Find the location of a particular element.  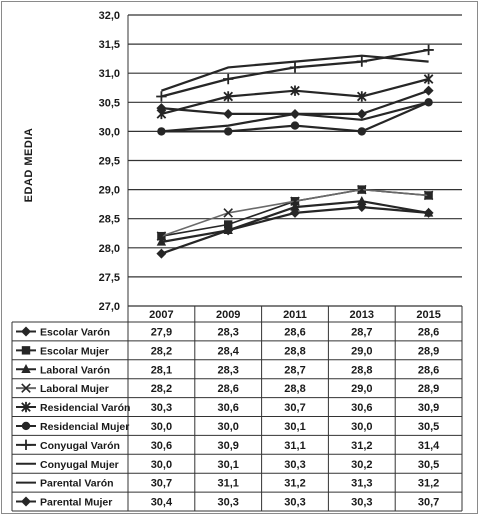

legend-label: Laboral Mujer is located at coordinates (74, 389).